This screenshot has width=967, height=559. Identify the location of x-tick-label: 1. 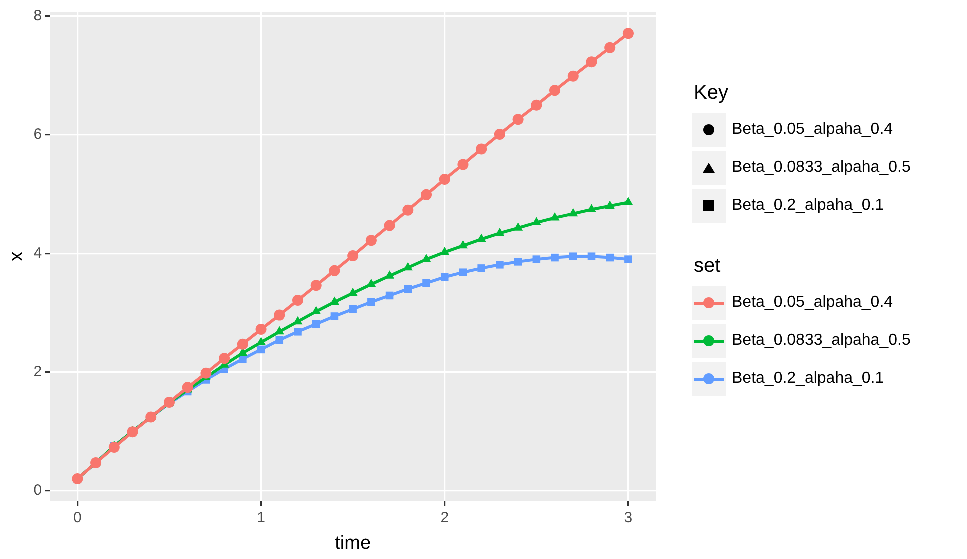
(261, 517).